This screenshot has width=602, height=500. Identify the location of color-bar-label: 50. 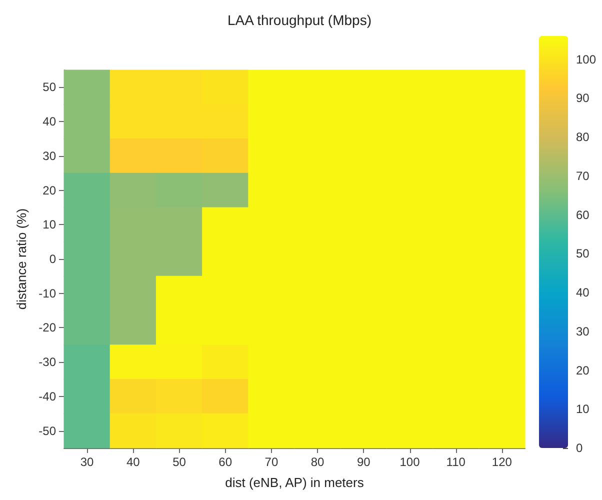
(583, 253).